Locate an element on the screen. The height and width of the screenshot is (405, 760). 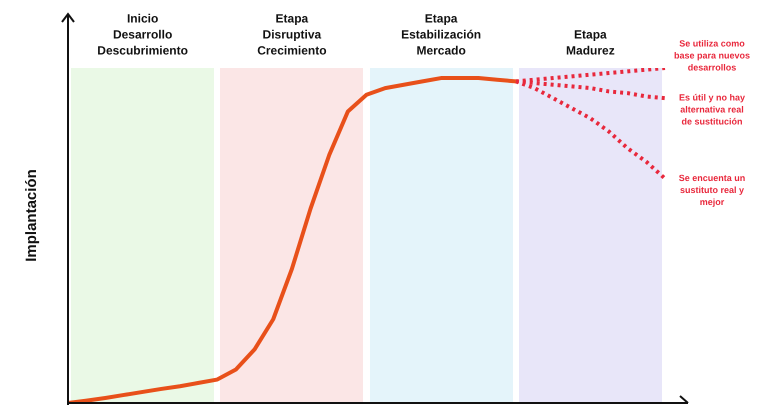
annotation: Es útil y no hay alternativa real de sustitución is located at coordinates (712, 109).